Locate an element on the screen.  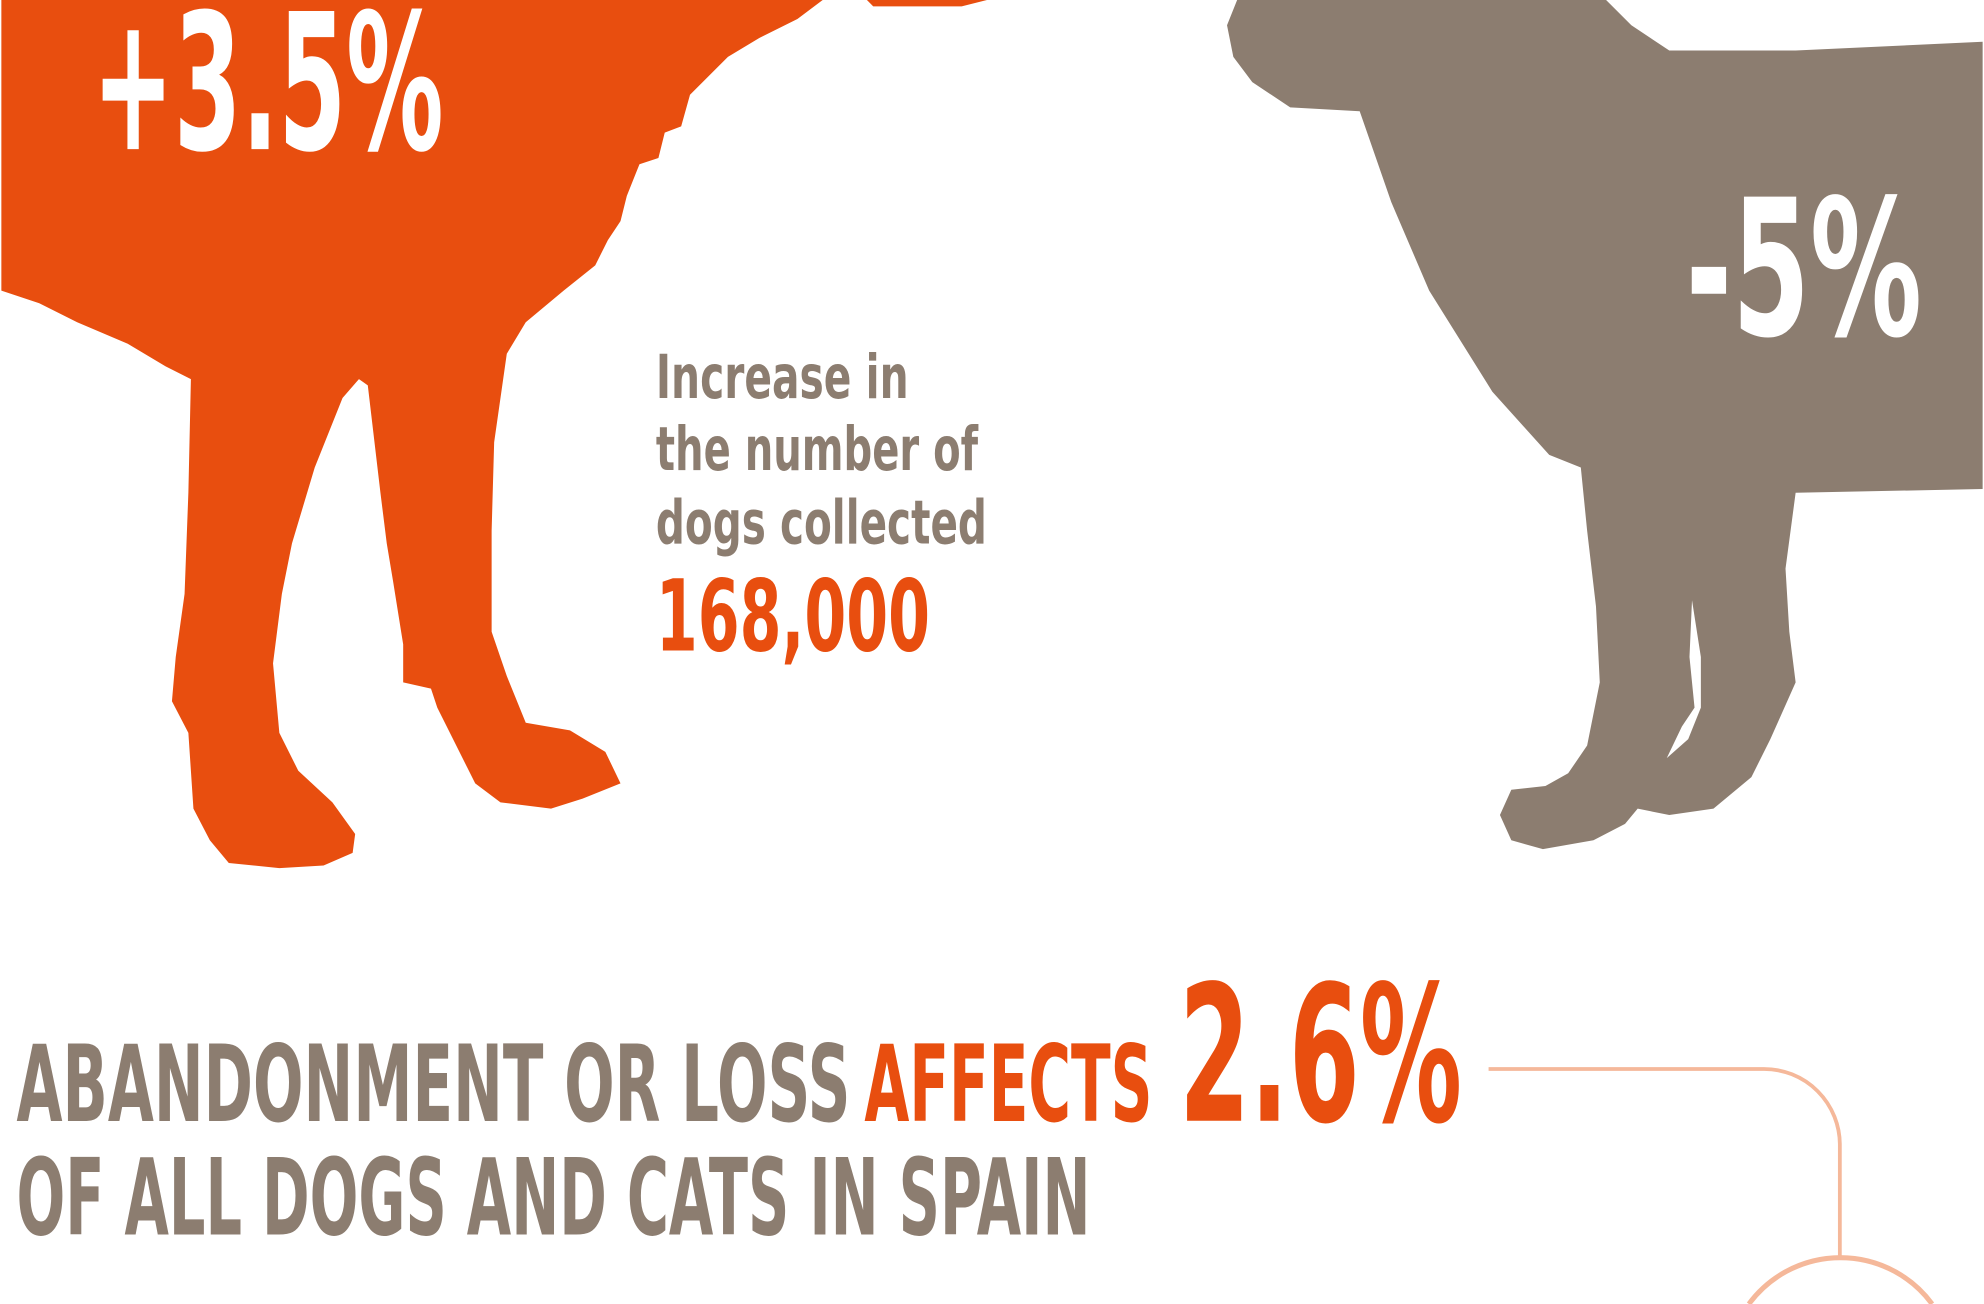
left-stat: +3.5% is located at coordinates (267, 97).